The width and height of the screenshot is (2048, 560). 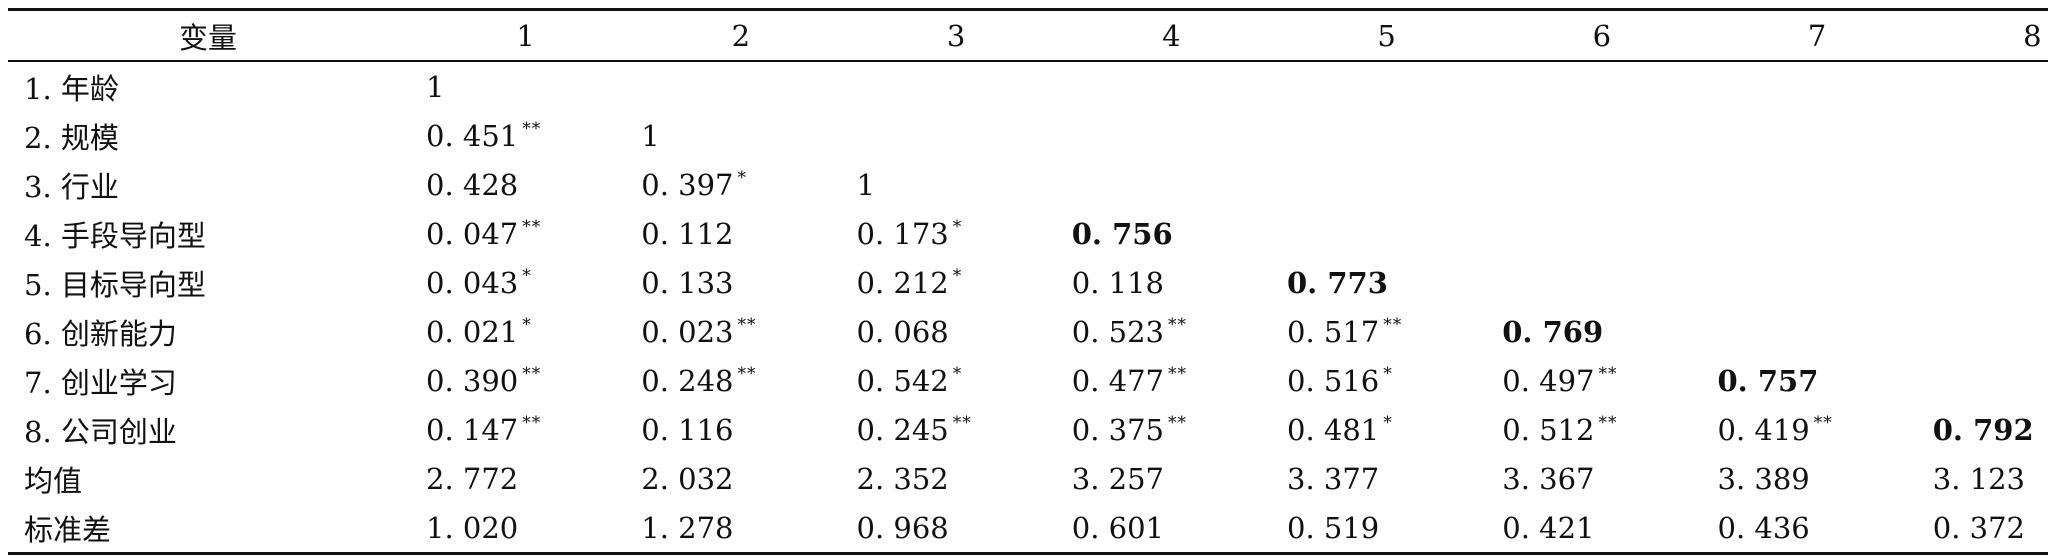 I want to click on cell-content: 0. 419 **, so click(x=1775, y=430).